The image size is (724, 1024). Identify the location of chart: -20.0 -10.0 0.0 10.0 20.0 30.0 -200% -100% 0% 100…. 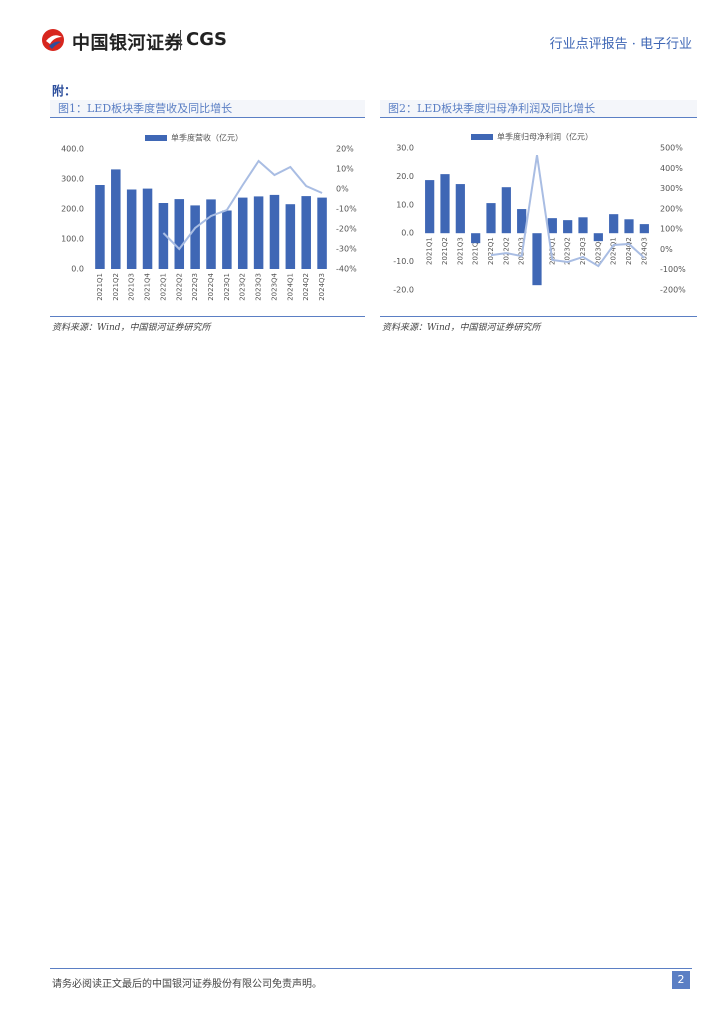
(539, 213).